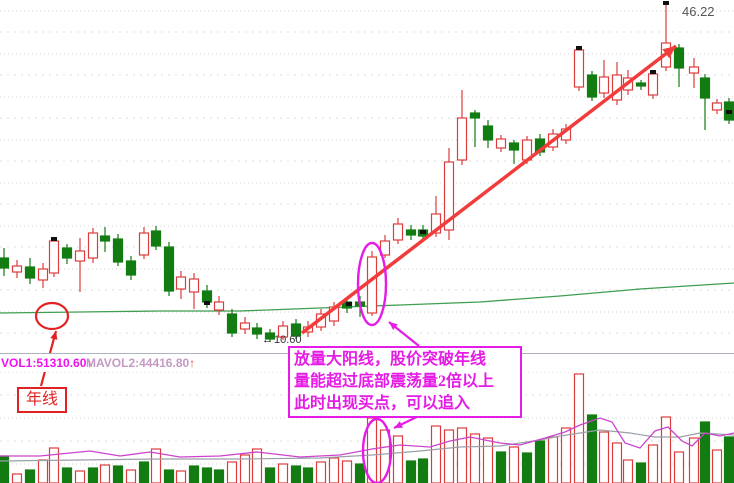 This screenshot has width=734, height=483. What do you see at coordinates (42, 400) in the screenshot?
I see `year-line-label-box: 年线` at bounding box center [42, 400].